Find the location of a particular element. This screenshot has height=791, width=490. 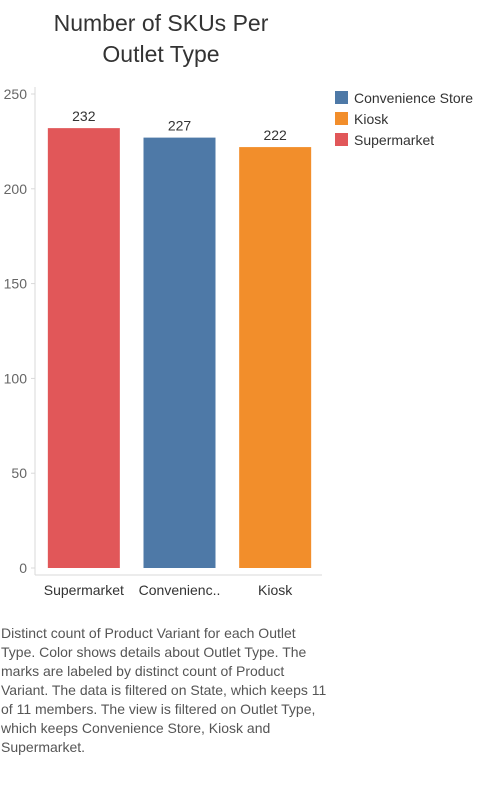

data-label: 232 is located at coordinates (84, 116).